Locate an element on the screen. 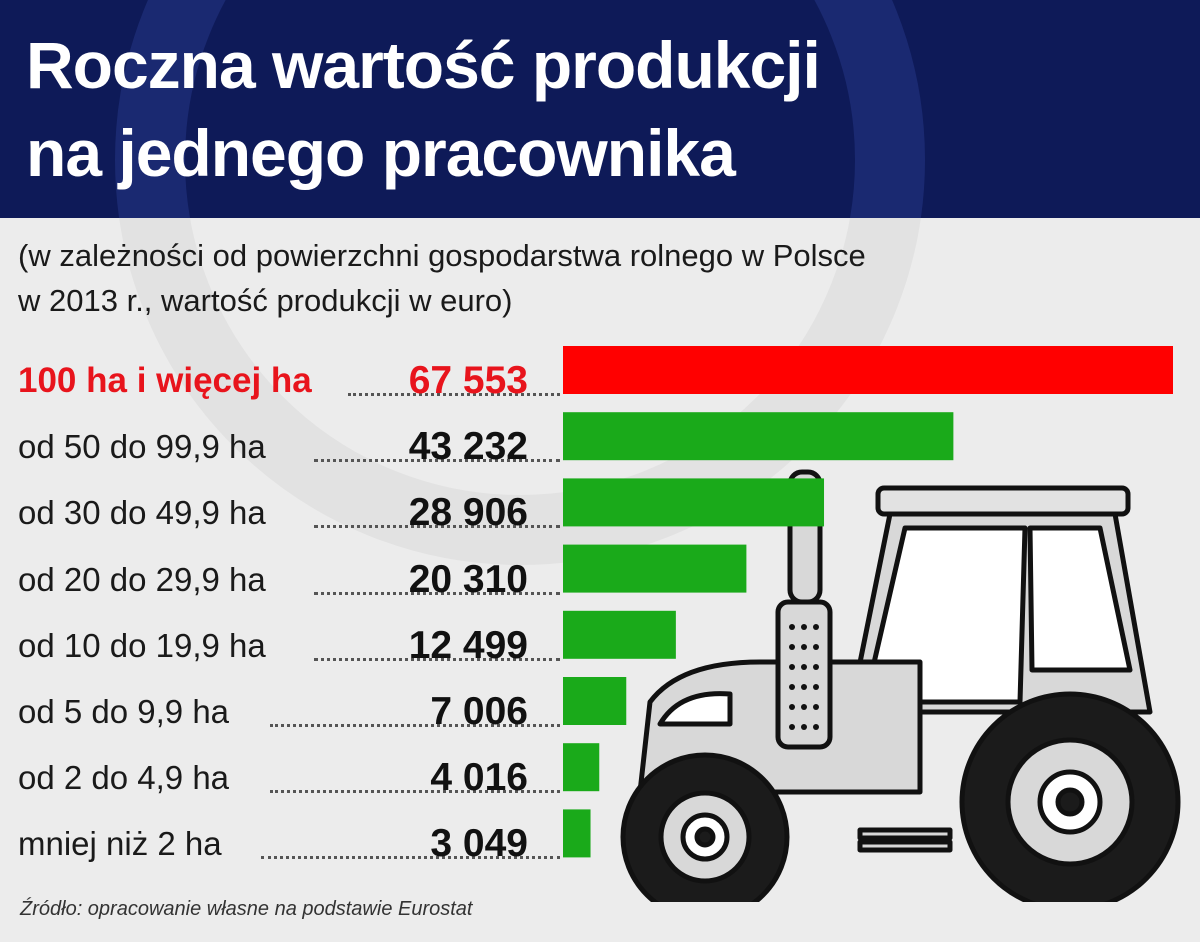  chart-title-line-2: na jednego pracownika is located at coordinates (381, 153).